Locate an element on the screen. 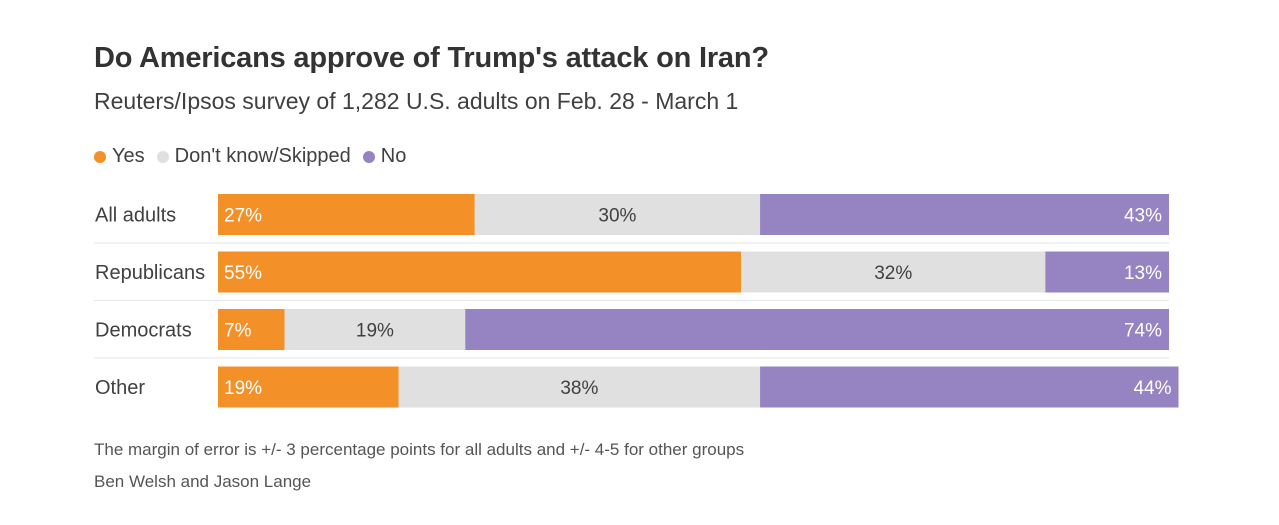 This screenshot has width=1279, height=525. legend-swatch-no is located at coordinates (368, 156).